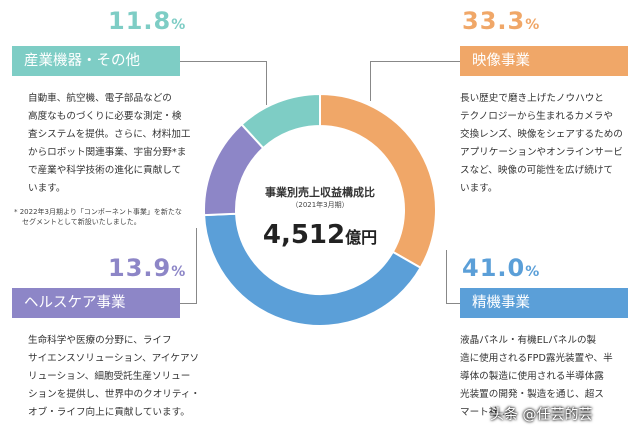 The height and width of the screenshot is (437, 640). What do you see at coordinates (494, 268) in the screenshot?
I see `precision-percentage-value: 41.0` at bounding box center [494, 268].